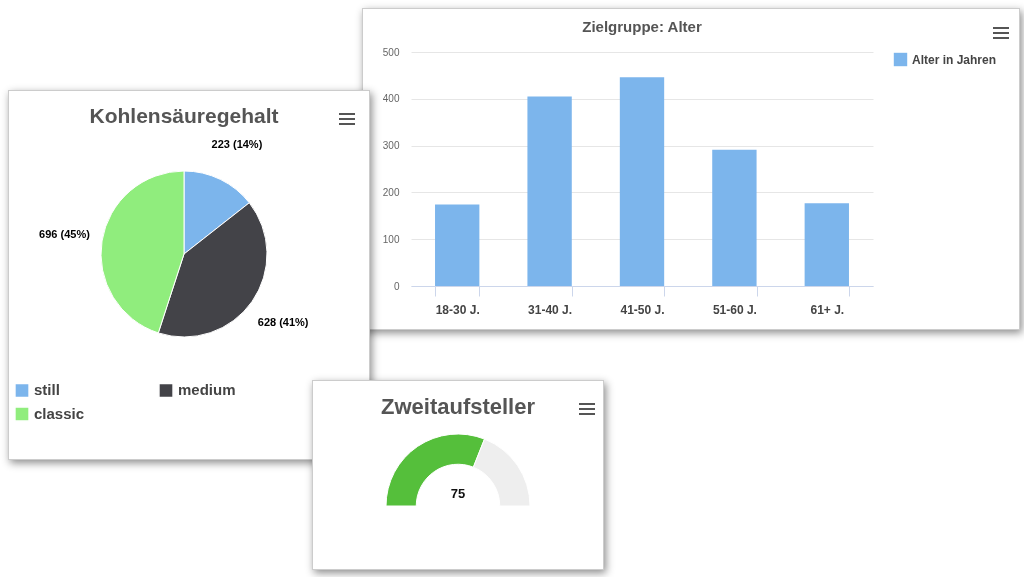  I want to click on y-tick-label: 500, so click(391, 52).